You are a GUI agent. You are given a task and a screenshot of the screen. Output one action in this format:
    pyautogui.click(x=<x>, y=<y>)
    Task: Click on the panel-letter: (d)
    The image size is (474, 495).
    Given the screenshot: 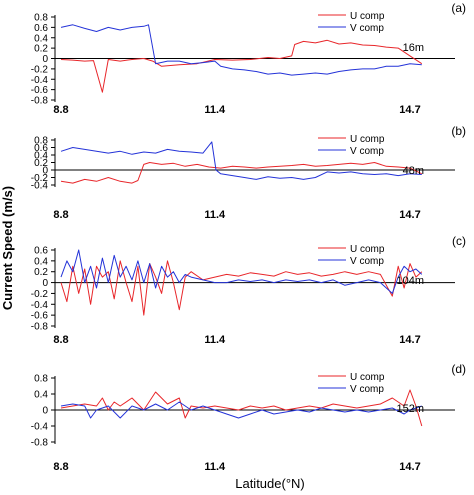 What is the action you would take?
    pyautogui.click(x=458, y=369)
    